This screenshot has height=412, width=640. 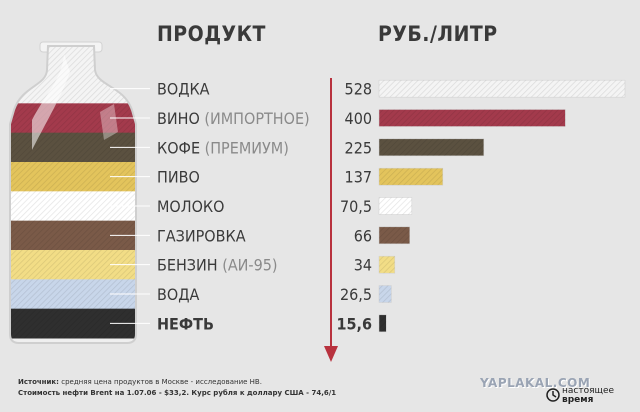 I want to click on value-label: 34, so click(x=363, y=265).